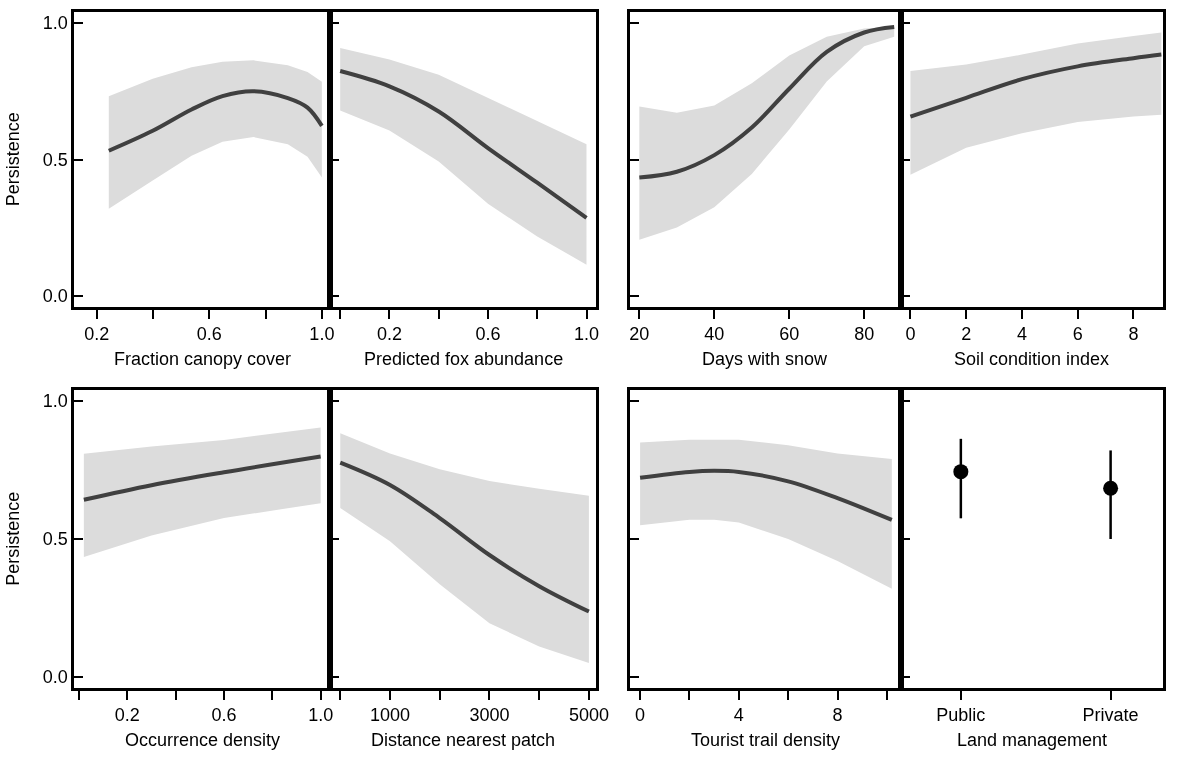  What do you see at coordinates (765, 359) in the screenshot?
I see `x-axis-title: Days with snow` at bounding box center [765, 359].